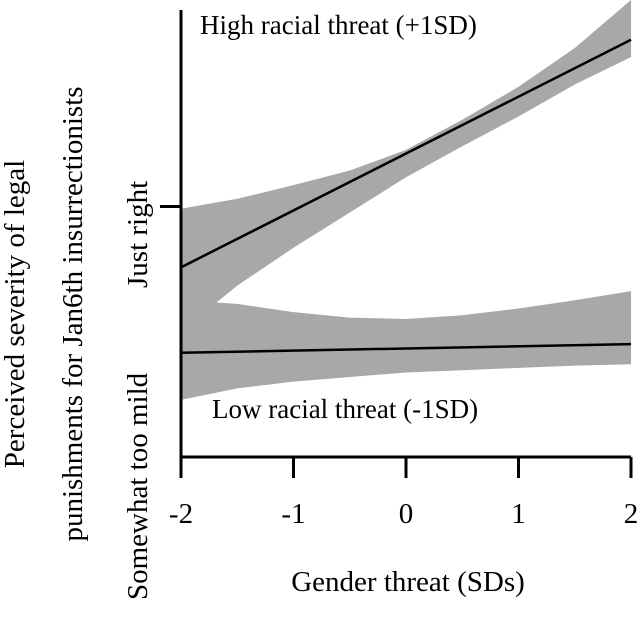 The image size is (640, 628). What do you see at coordinates (518, 514) in the screenshot?
I see `x-tick-label: 1` at bounding box center [518, 514].